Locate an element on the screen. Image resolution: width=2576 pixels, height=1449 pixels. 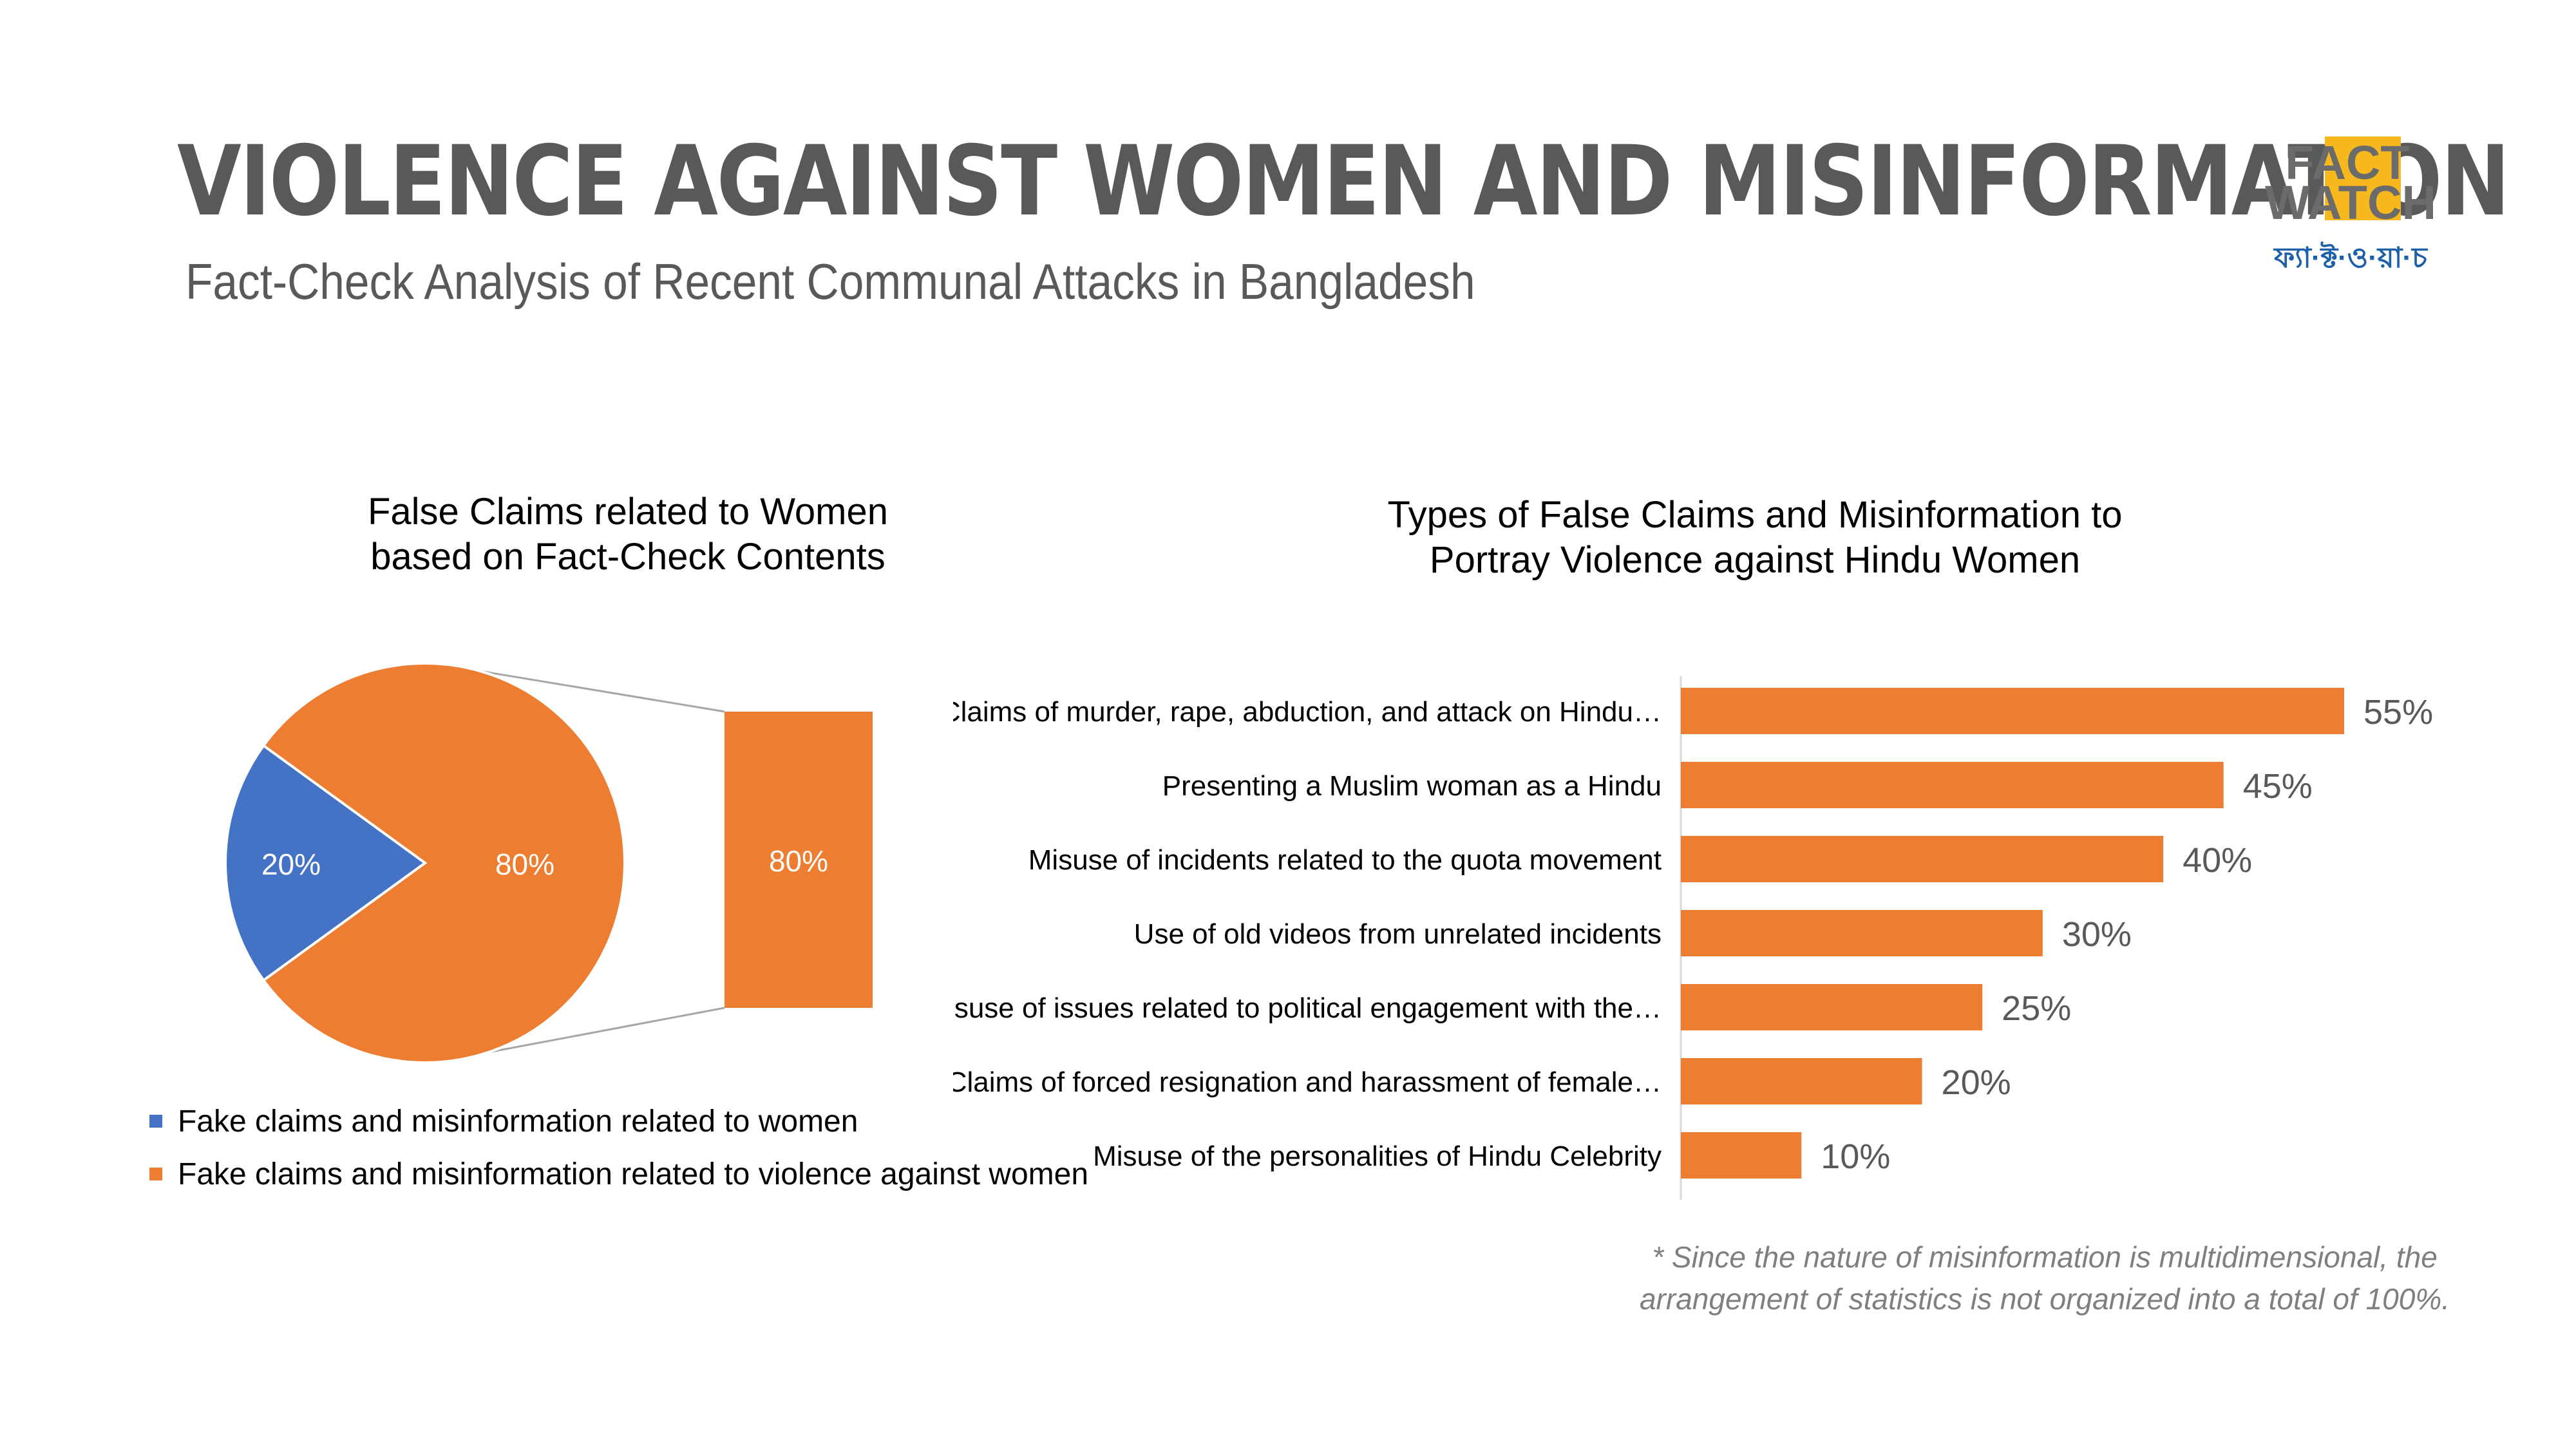
logo-bangla: ফ্যা·ক্ট·ও·য়া·চ is located at coordinates (2350, 258).